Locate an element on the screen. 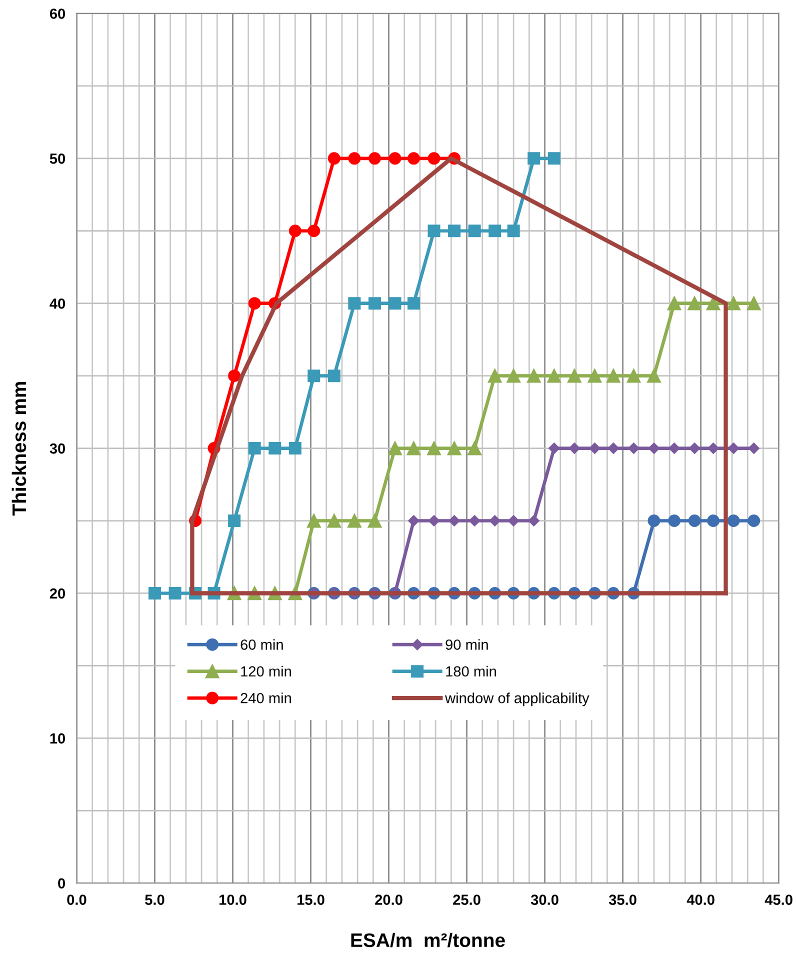  x-tick-label: 35.0 is located at coordinates (622, 899).